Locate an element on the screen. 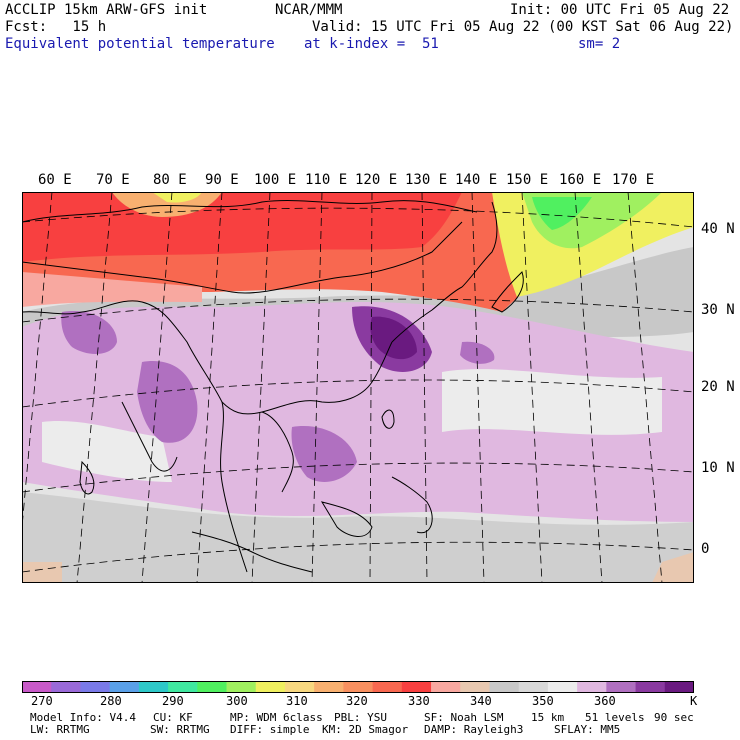  field-purple-india is located at coordinates (167, 402).